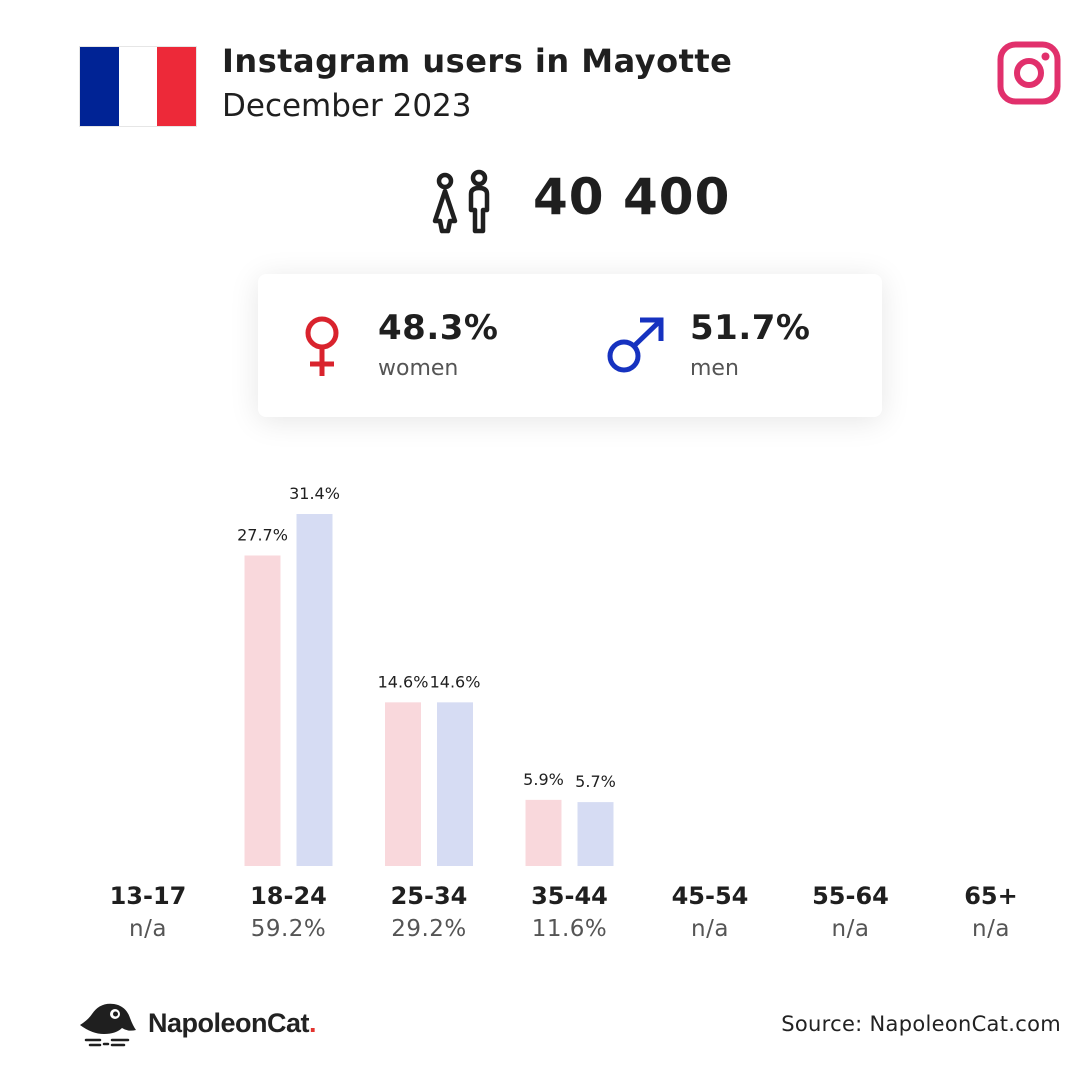 The image size is (1080, 1080). I want to click on chart-subtitle: December 2023, so click(347, 106).